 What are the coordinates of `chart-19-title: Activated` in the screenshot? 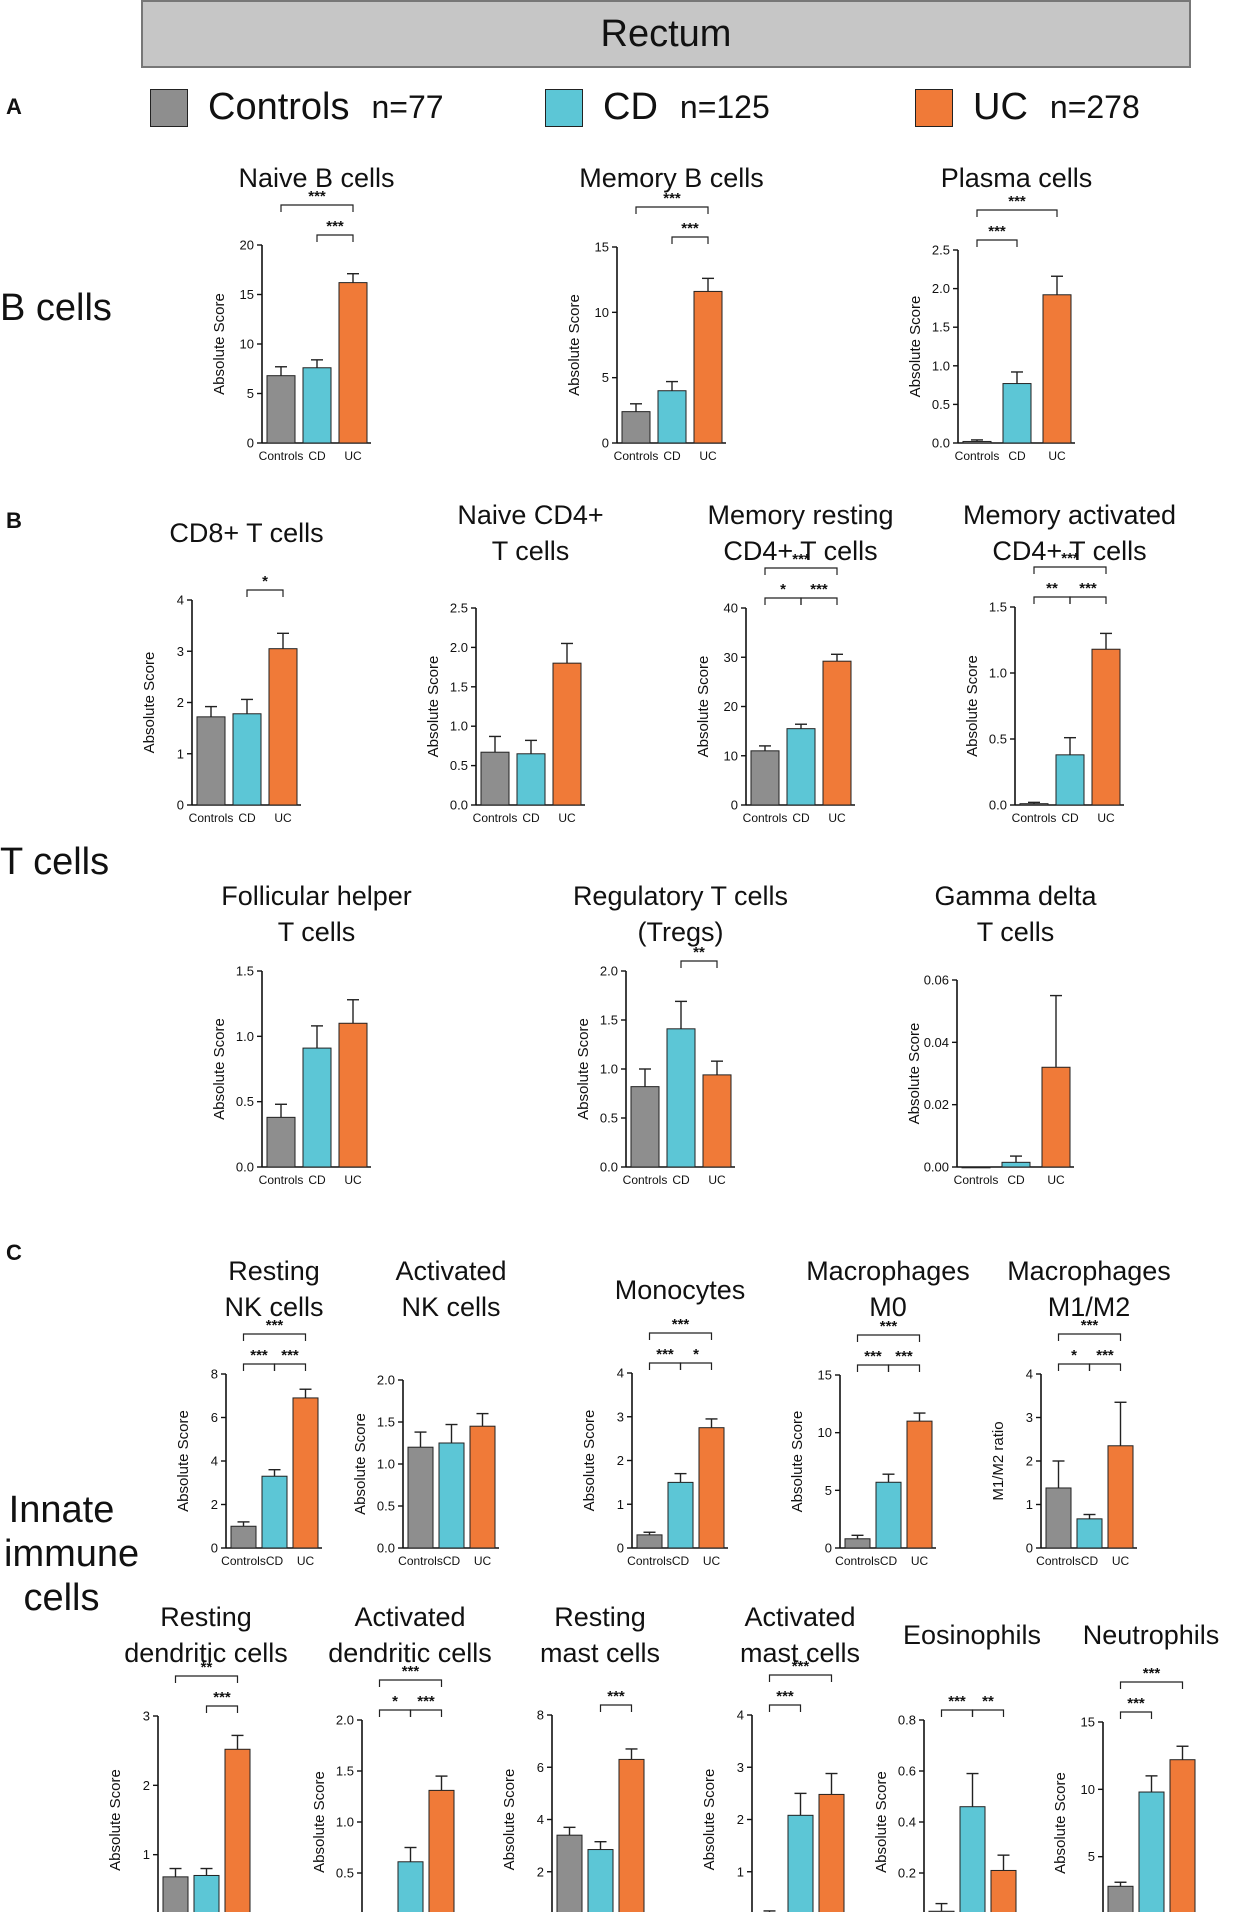 It's located at (799, 1617).